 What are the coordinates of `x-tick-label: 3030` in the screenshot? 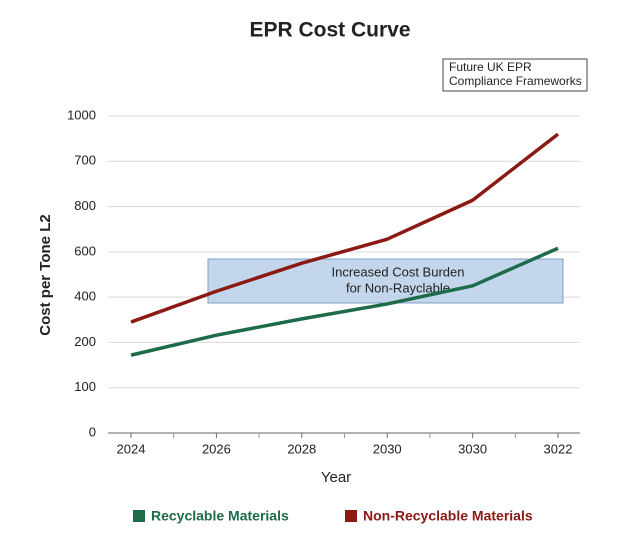 It's located at (472, 448).